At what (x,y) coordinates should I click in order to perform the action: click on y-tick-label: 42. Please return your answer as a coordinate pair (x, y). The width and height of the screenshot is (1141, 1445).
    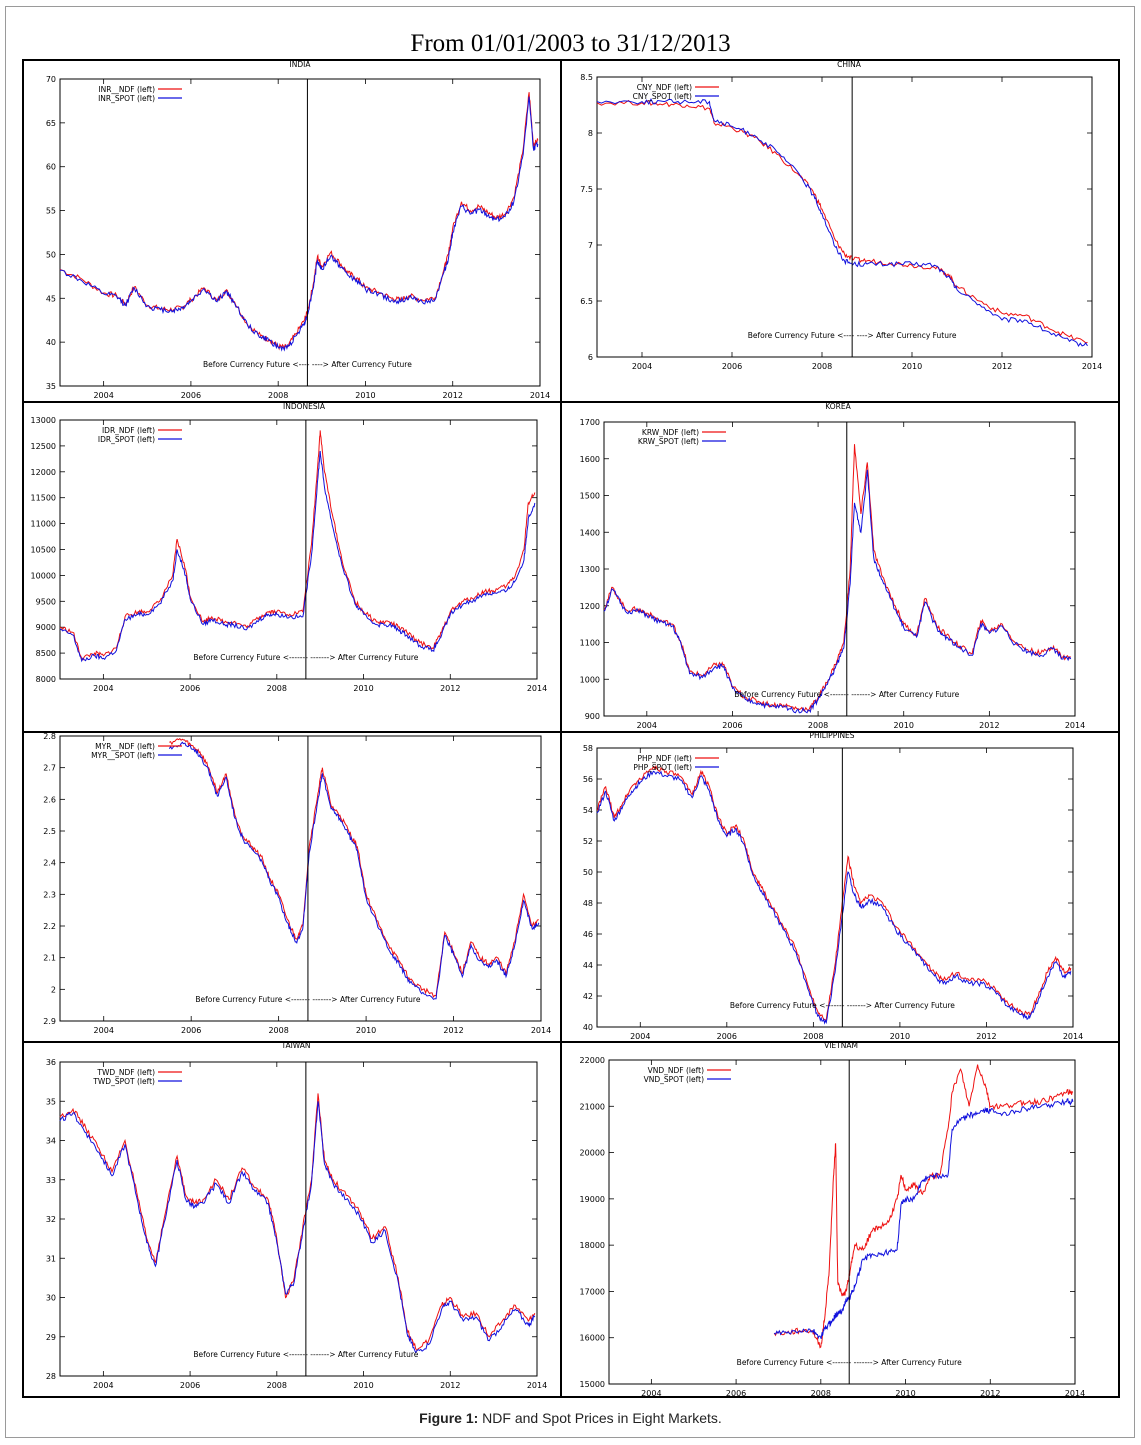
    Looking at the image, I should click on (588, 996).